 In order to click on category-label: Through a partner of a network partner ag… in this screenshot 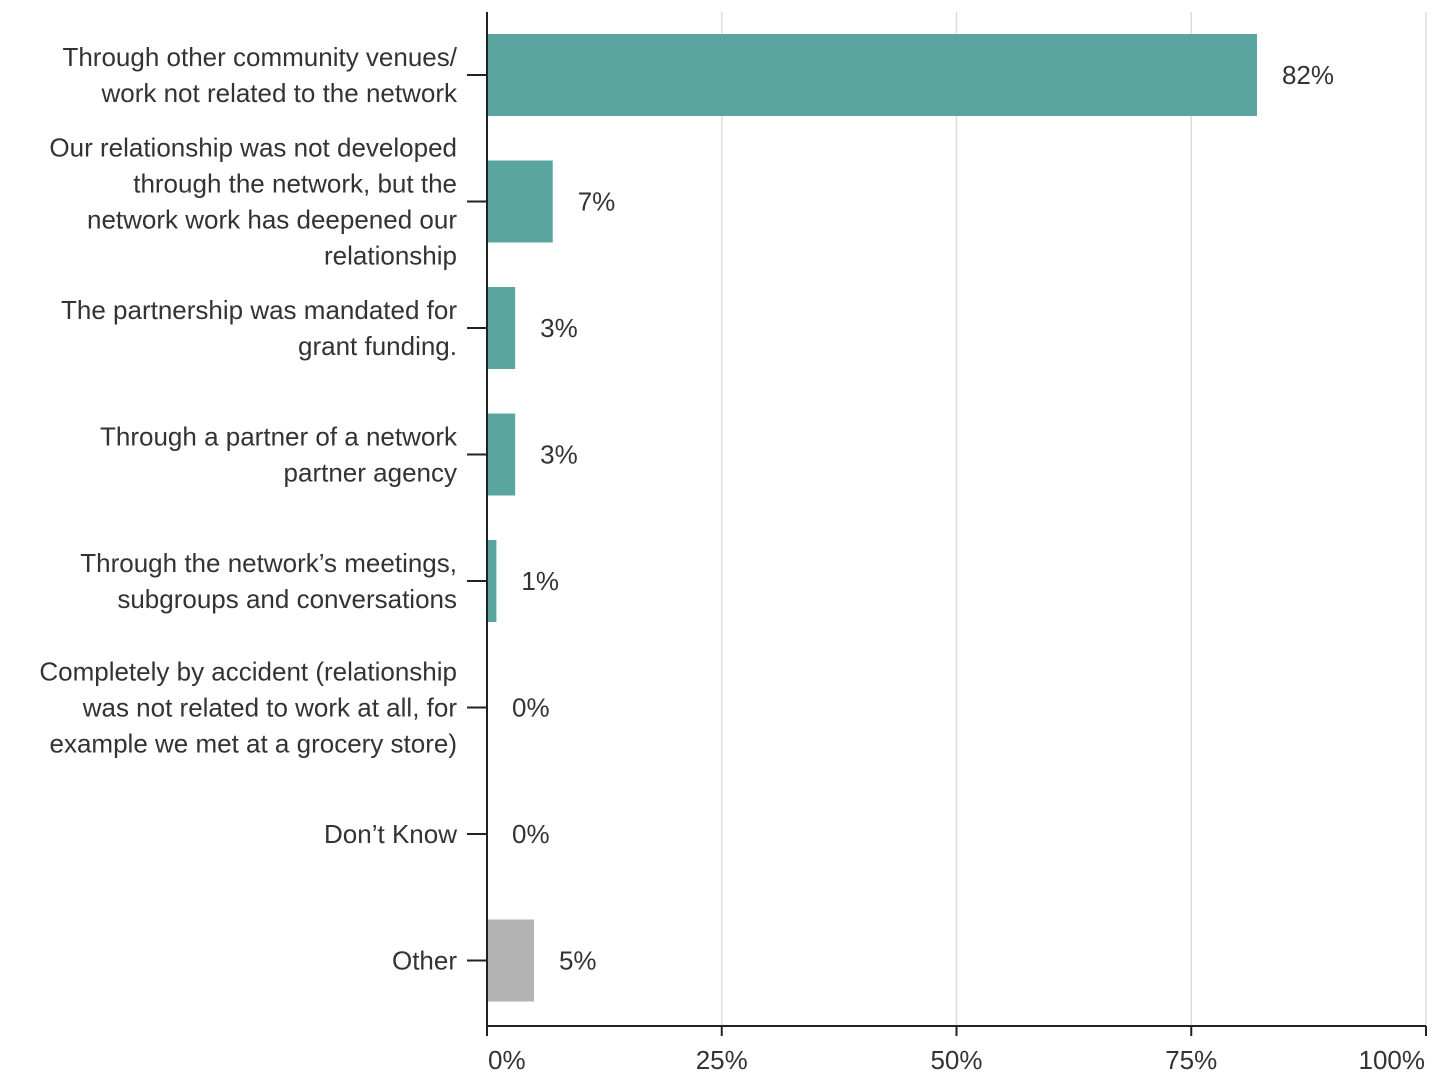, I will do `click(279, 455)`.